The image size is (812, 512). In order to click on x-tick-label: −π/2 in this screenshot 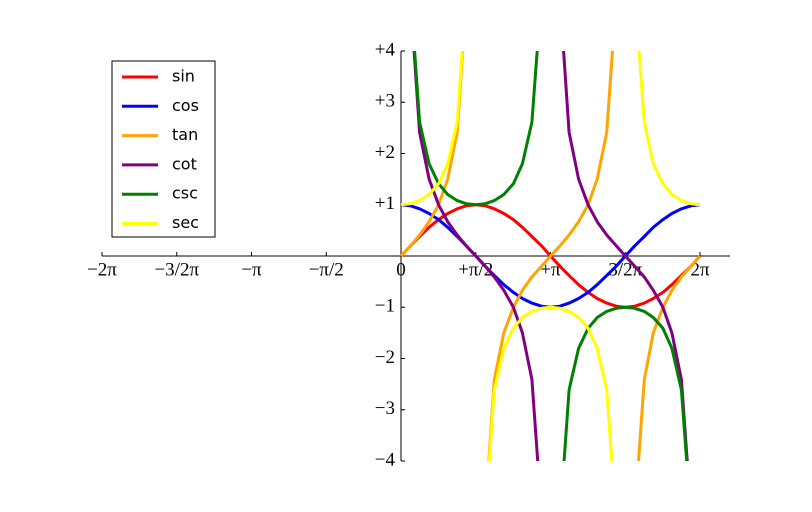, I will do `click(326, 269)`.